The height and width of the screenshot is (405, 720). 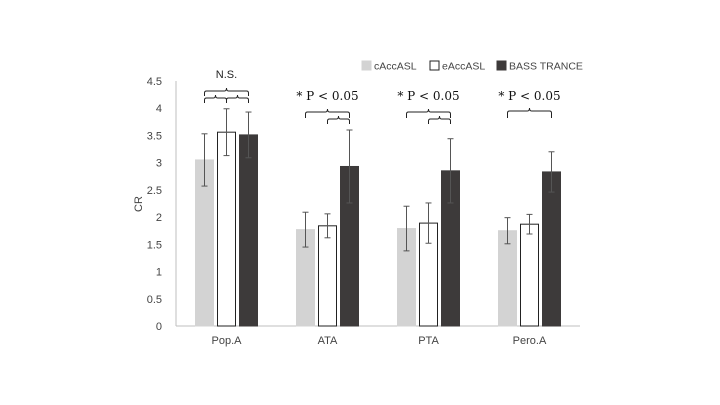 What do you see at coordinates (546, 67) in the screenshot?
I see `legend-label: BASS TRANCE` at bounding box center [546, 67].